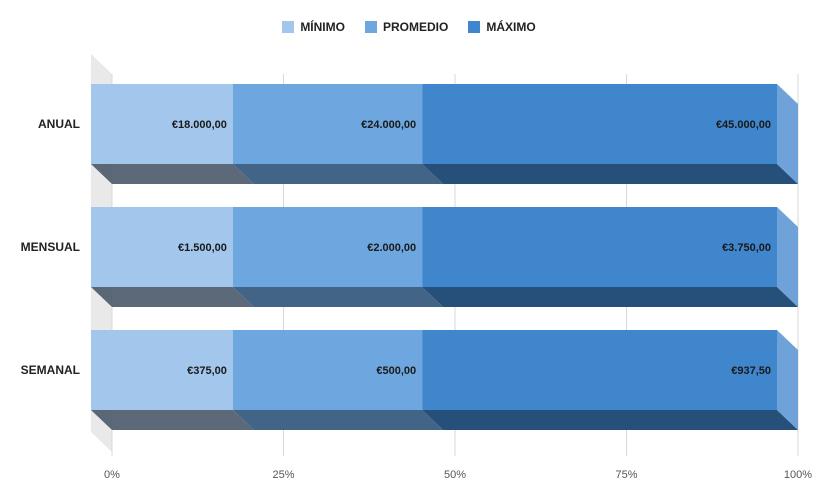 The width and height of the screenshot is (818, 500). What do you see at coordinates (415, 27) in the screenshot?
I see `legend-label-promedio: PROMEDIO` at bounding box center [415, 27].